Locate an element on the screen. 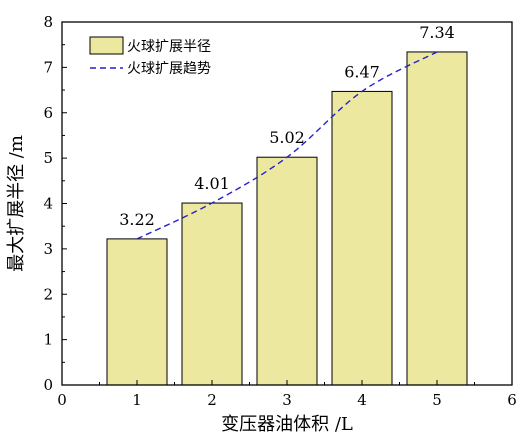  y-tick-label: 3 is located at coordinates (48, 249).